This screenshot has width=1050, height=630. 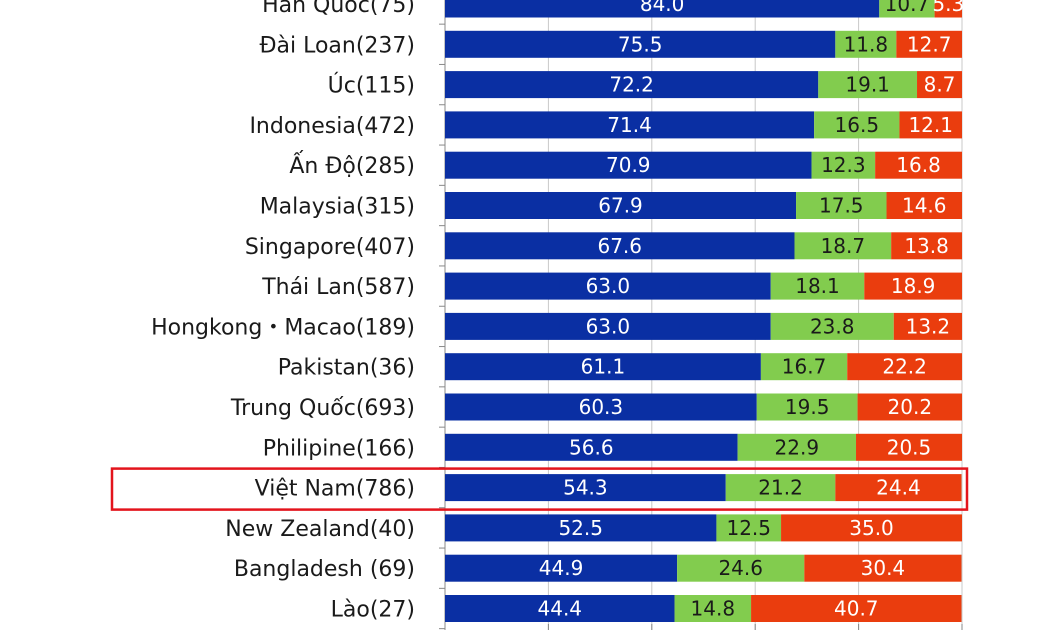 What do you see at coordinates (337, 207) in the screenshot?
I see `category-label: Malaysia(315)` at bounding box center [337, 207].